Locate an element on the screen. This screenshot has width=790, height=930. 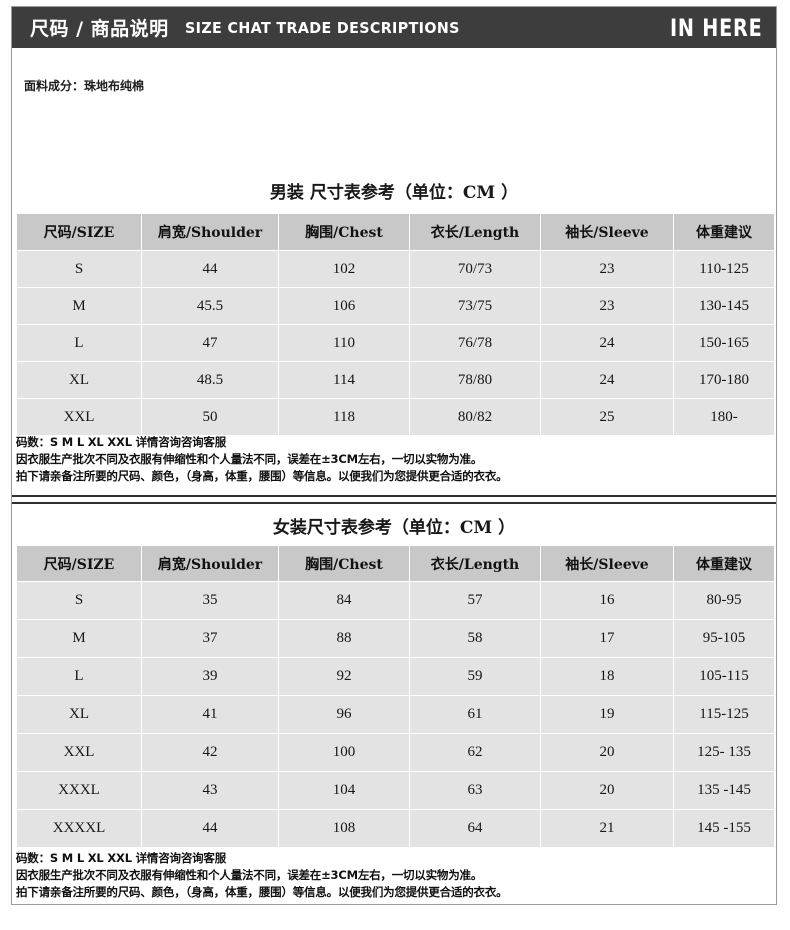
table-row: M 45.5 106 73/75 23 130-145 is located at coordinates (395, 306).